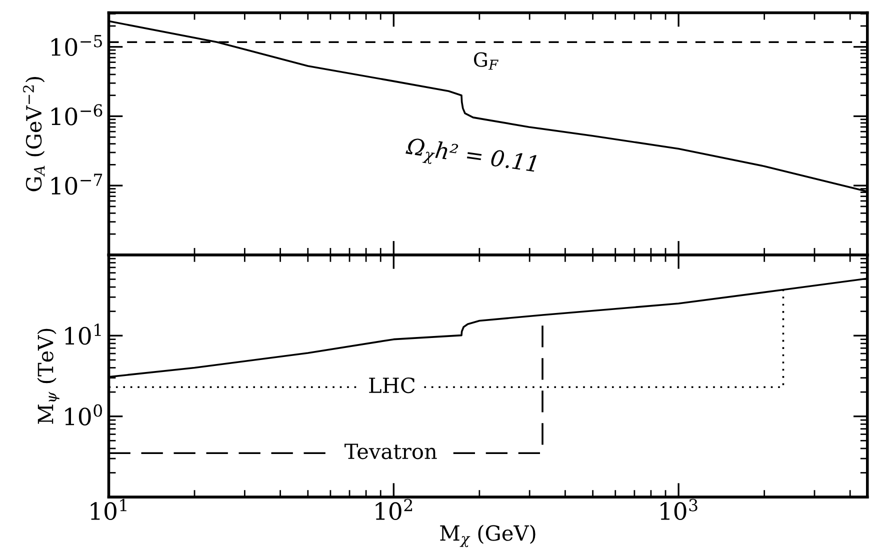  Describe the element at coordinates (486, 61) in the screenshot. I see `ref-line-label: G$_{F}$` at that location.